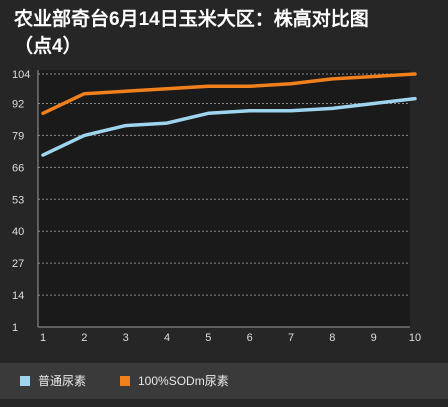  I want to click on x-tick-label: 2, so click(84, 338).